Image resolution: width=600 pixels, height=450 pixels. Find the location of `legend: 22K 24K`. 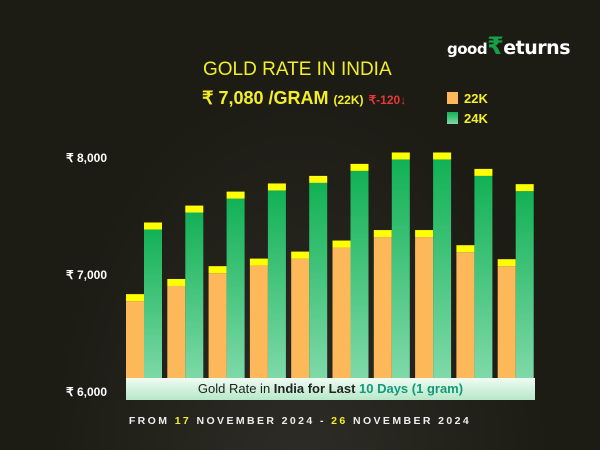

legend: 22K 24K is located at coordinates (467, 108).